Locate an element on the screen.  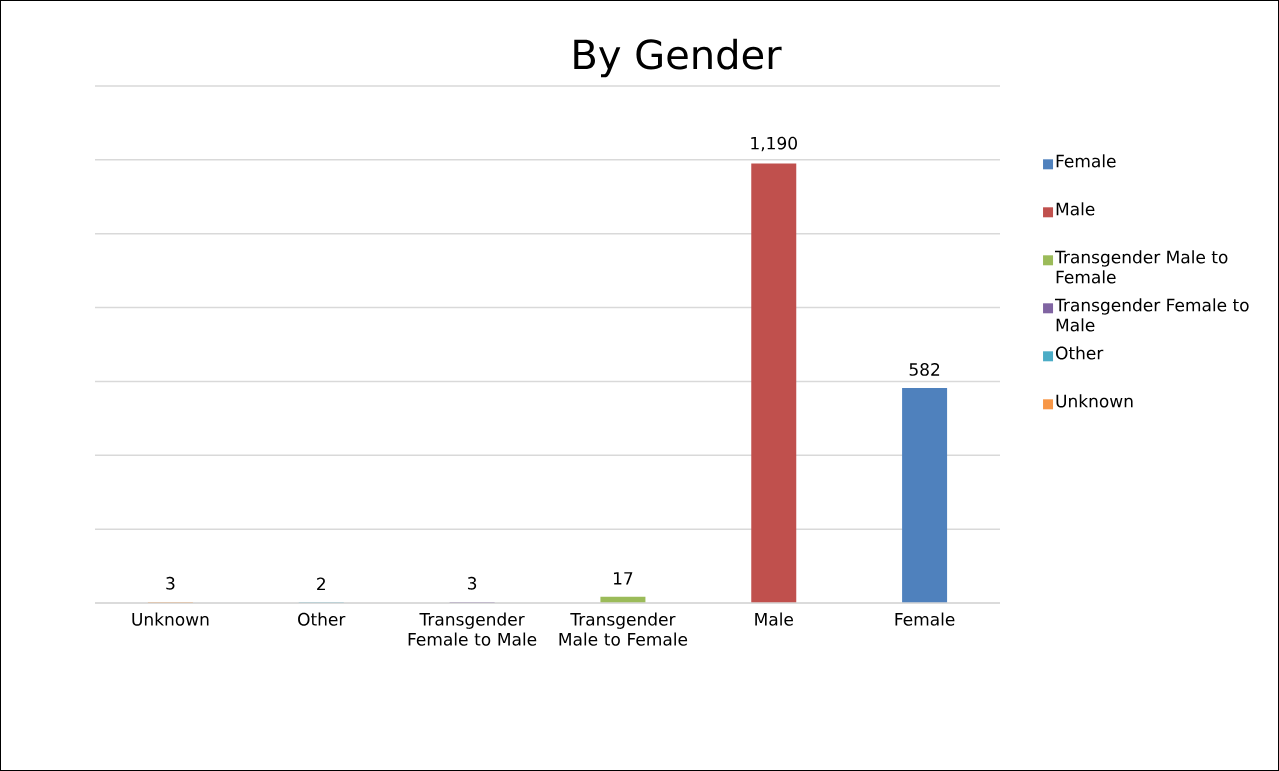
x-tick-label: Female is located at coordinates (925, 619).